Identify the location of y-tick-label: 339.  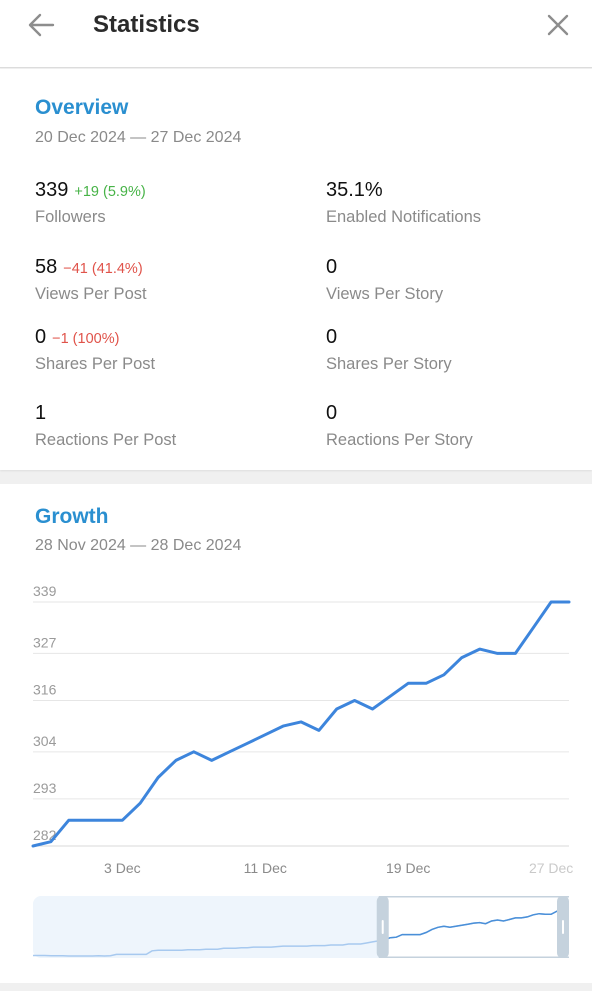
(45, 591).